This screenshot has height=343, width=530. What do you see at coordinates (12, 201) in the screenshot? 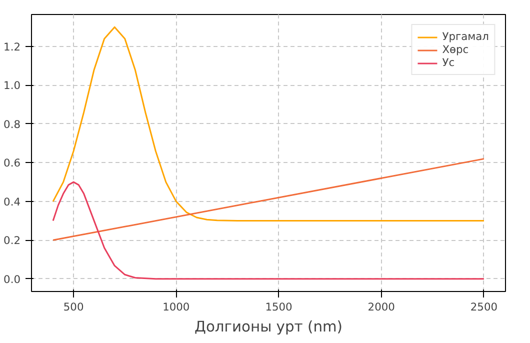
I see `y-tick-label: 0.4` at bounding box center [12, 201].